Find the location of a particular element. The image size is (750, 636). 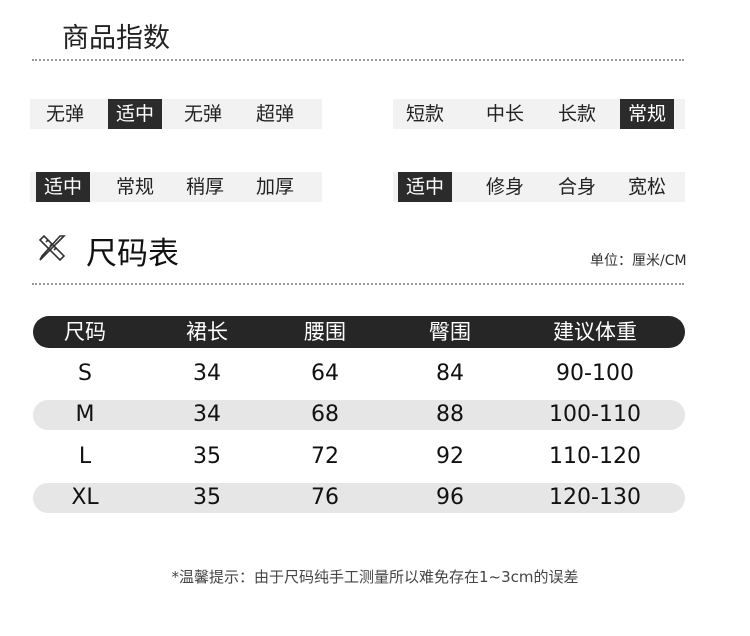

attribute-tag: 超弹 is located at coordinates (274, 114).